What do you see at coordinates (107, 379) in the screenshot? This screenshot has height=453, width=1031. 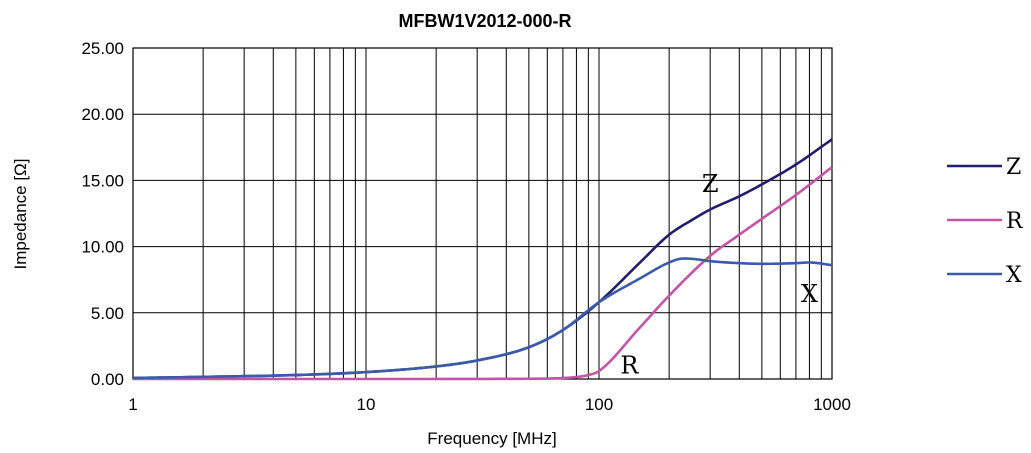 I see `y-tick-label: 0.00` at bounding box center [107, 379].